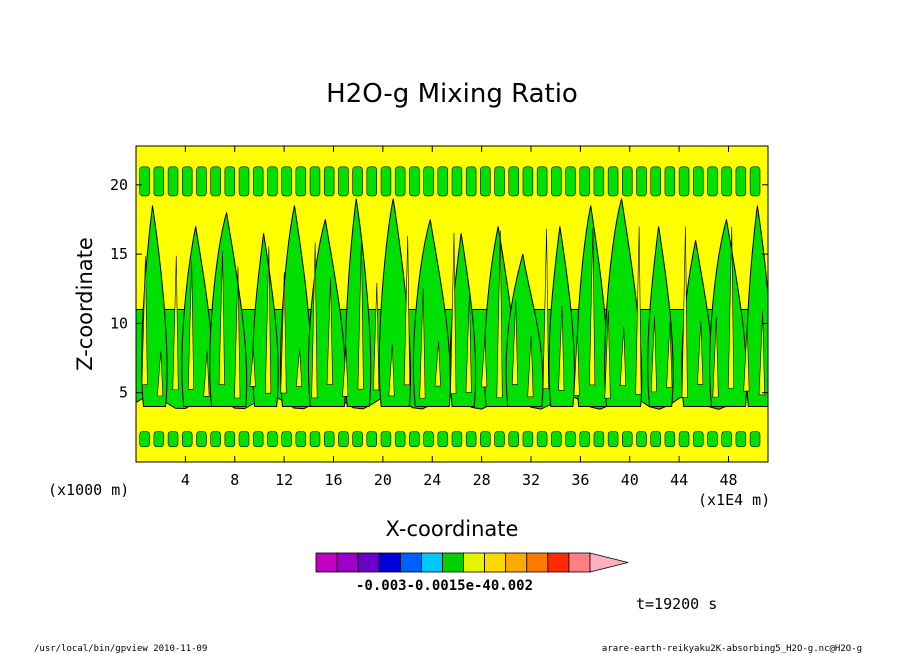 Image resolution: width=904 pixels, height=654 pixels. I want to click on footer-left: /usr/local/bin/gpview 2010-11-09, so click(120, 649).